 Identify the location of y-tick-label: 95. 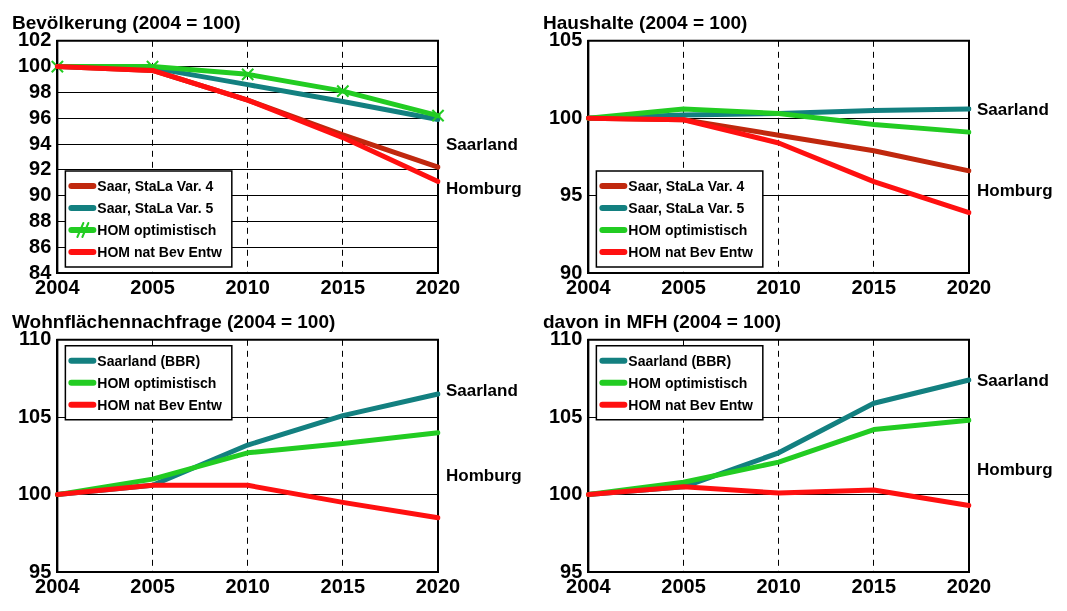
(571, 194).